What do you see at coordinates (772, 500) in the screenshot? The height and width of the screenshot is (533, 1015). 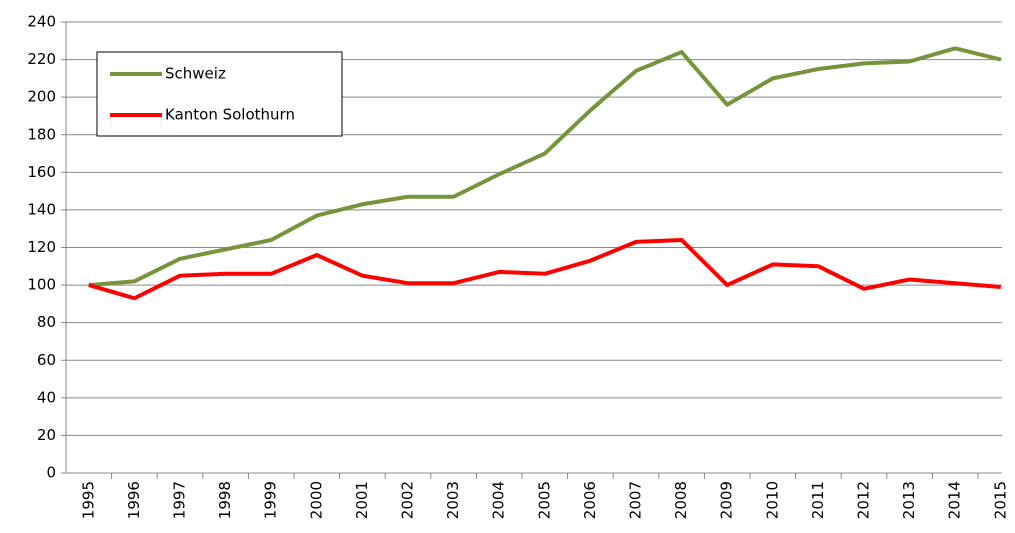 I see `x-tick-label: 2010` at bounding box center [772, 500].